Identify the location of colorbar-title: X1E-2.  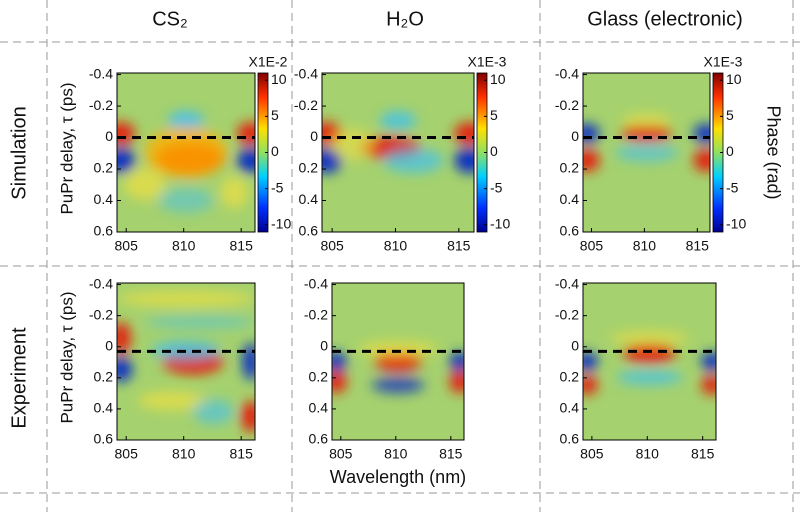
(268, 62).